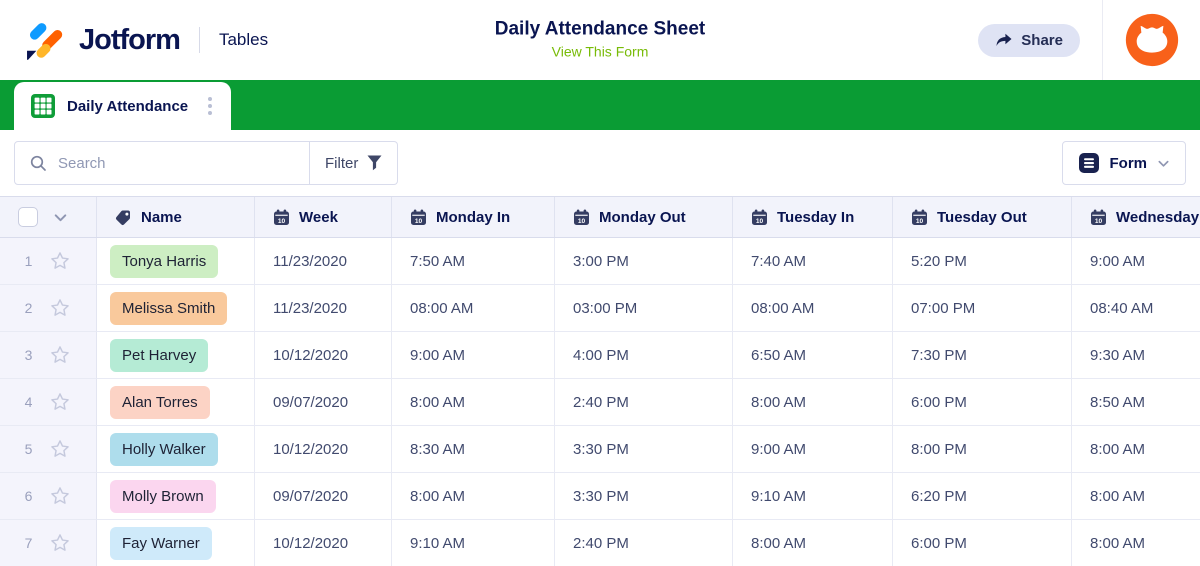 Image resolution: width=1200 pixels, height=566 pixels. I want to click on row-selector: 1, so click(48, 261).